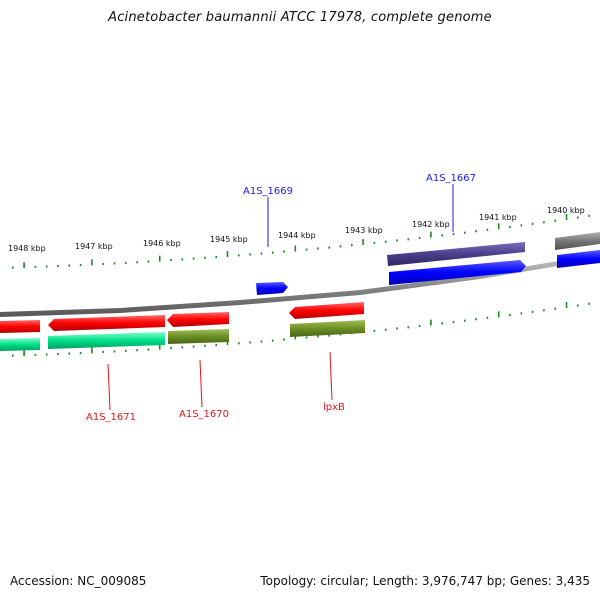 The height and width of the screenshot is (600, 600). I want to click on genome-backbone, so click(300, 285).